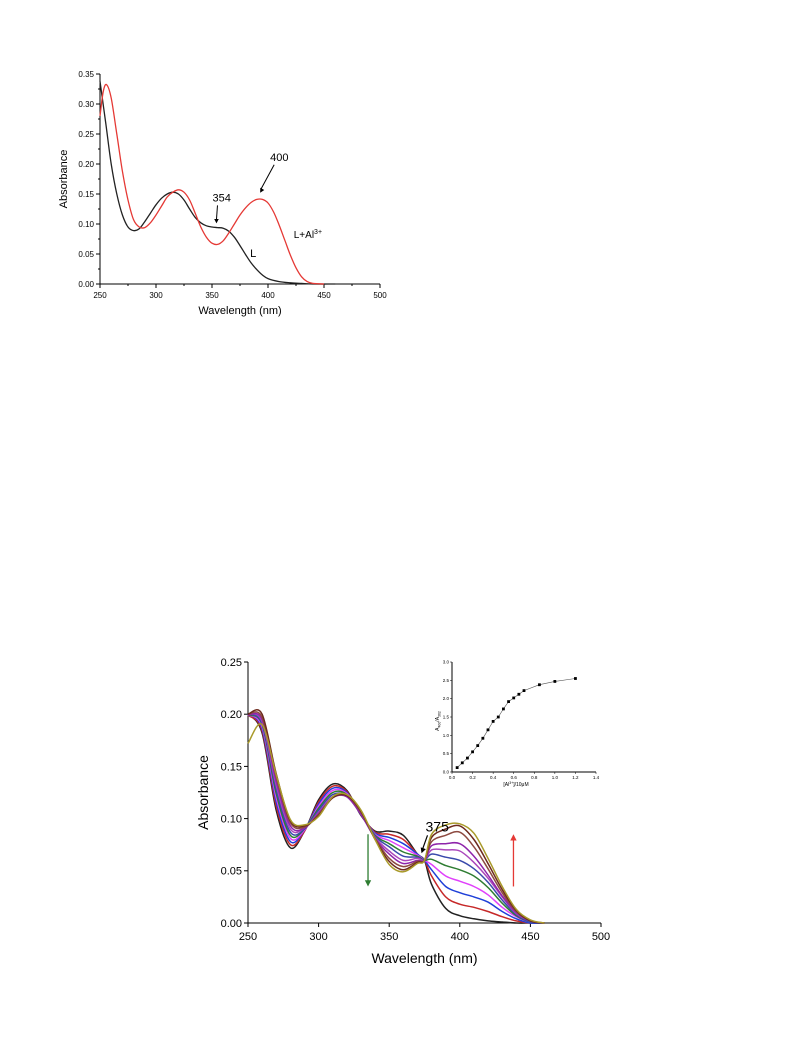 The image size is (793, 1057). Describe the element at coordinates (511, 783) in the screenshot. I see `inset-xlabel-sup: 3+` at that location.